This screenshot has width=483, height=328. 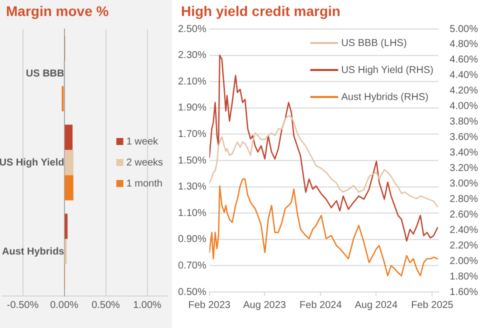 What do you see at coordinates (384, 97) in the screenshot?
I see `legend-label: Aust Hybrids (RHS)` at bounding box center [384, 97].